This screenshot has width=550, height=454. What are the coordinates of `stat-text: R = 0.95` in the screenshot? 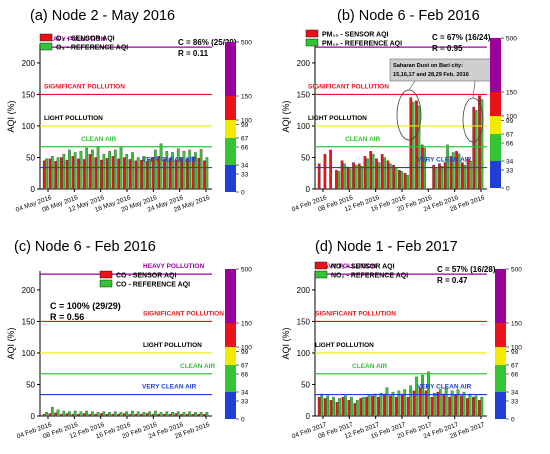 It's located at (447, 48).